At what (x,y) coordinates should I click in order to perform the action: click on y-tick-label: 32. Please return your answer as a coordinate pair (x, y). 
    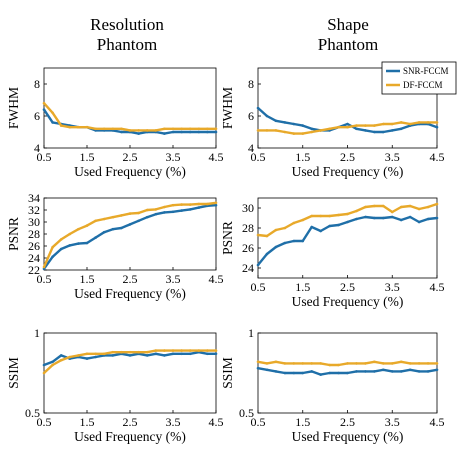
    Looking at the image, I should click on (34, 210).